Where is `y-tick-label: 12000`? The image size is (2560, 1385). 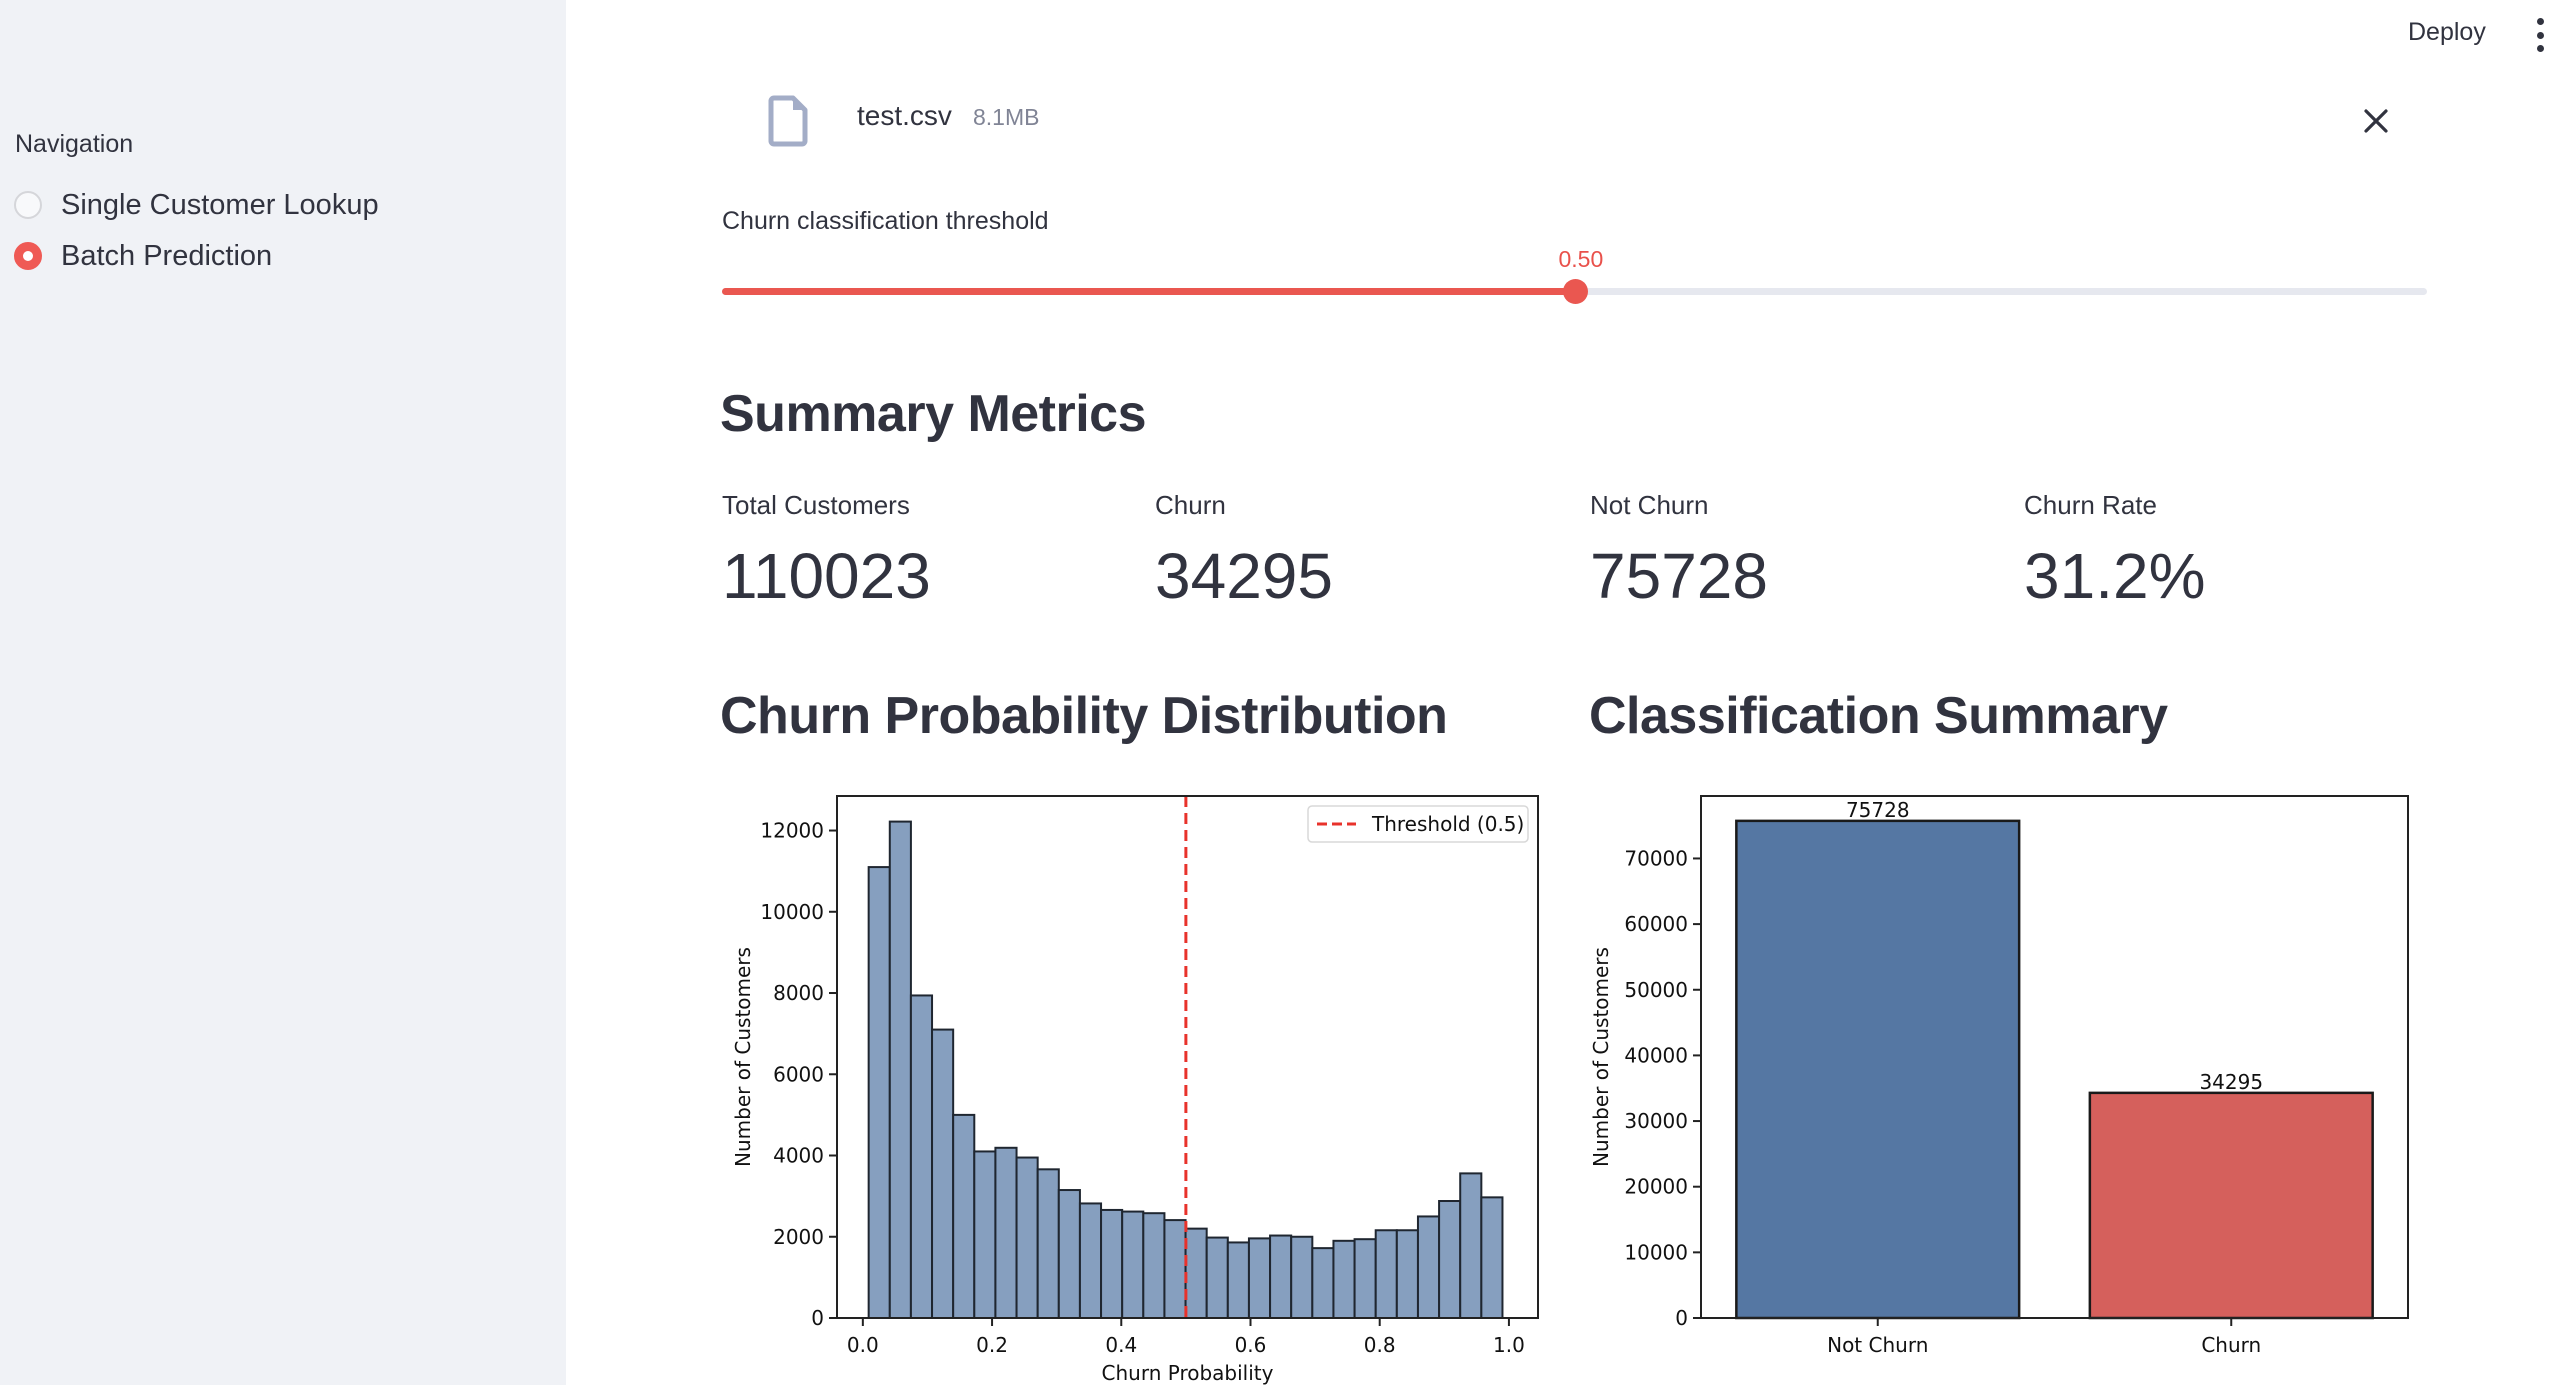
y-tick-label: 12000 is located at coordinates (792, 831).